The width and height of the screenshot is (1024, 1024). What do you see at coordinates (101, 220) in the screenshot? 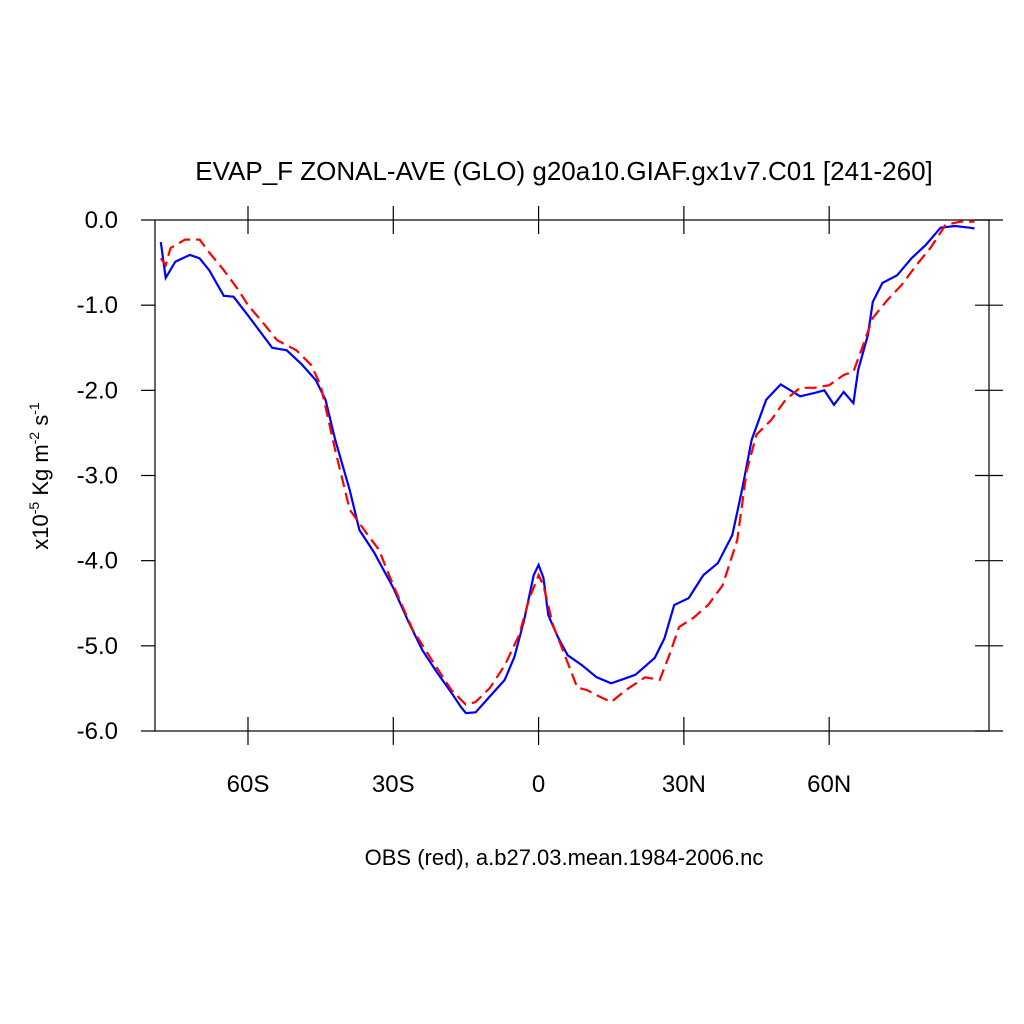
I see `y-tick-label: 0.0` at bounding box center [101, 220].